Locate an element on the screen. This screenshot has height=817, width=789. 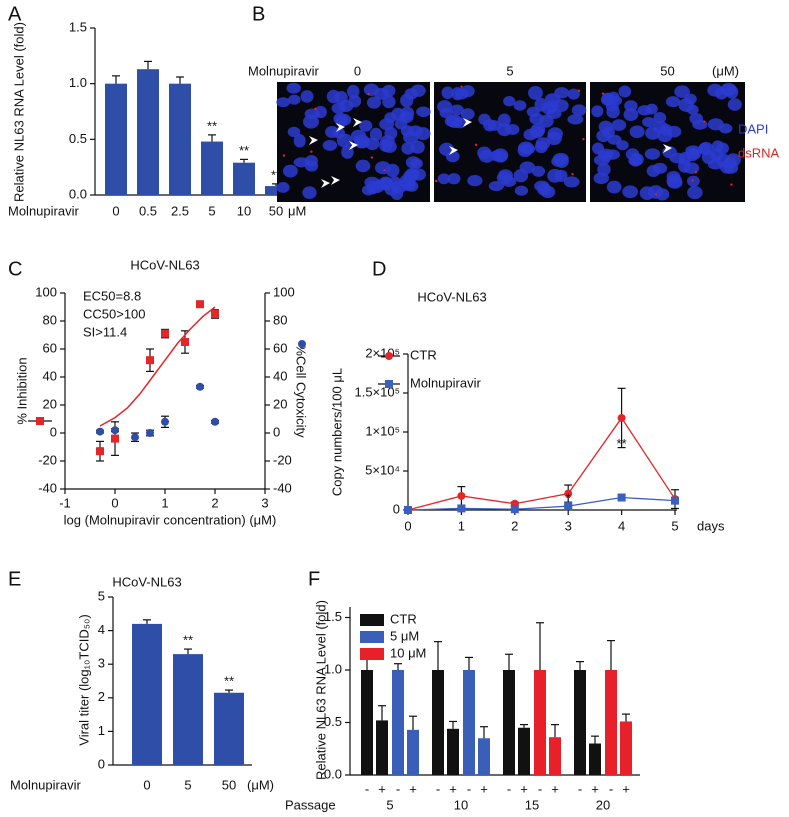
group-label: 20 is located at coordinates (603, 804).